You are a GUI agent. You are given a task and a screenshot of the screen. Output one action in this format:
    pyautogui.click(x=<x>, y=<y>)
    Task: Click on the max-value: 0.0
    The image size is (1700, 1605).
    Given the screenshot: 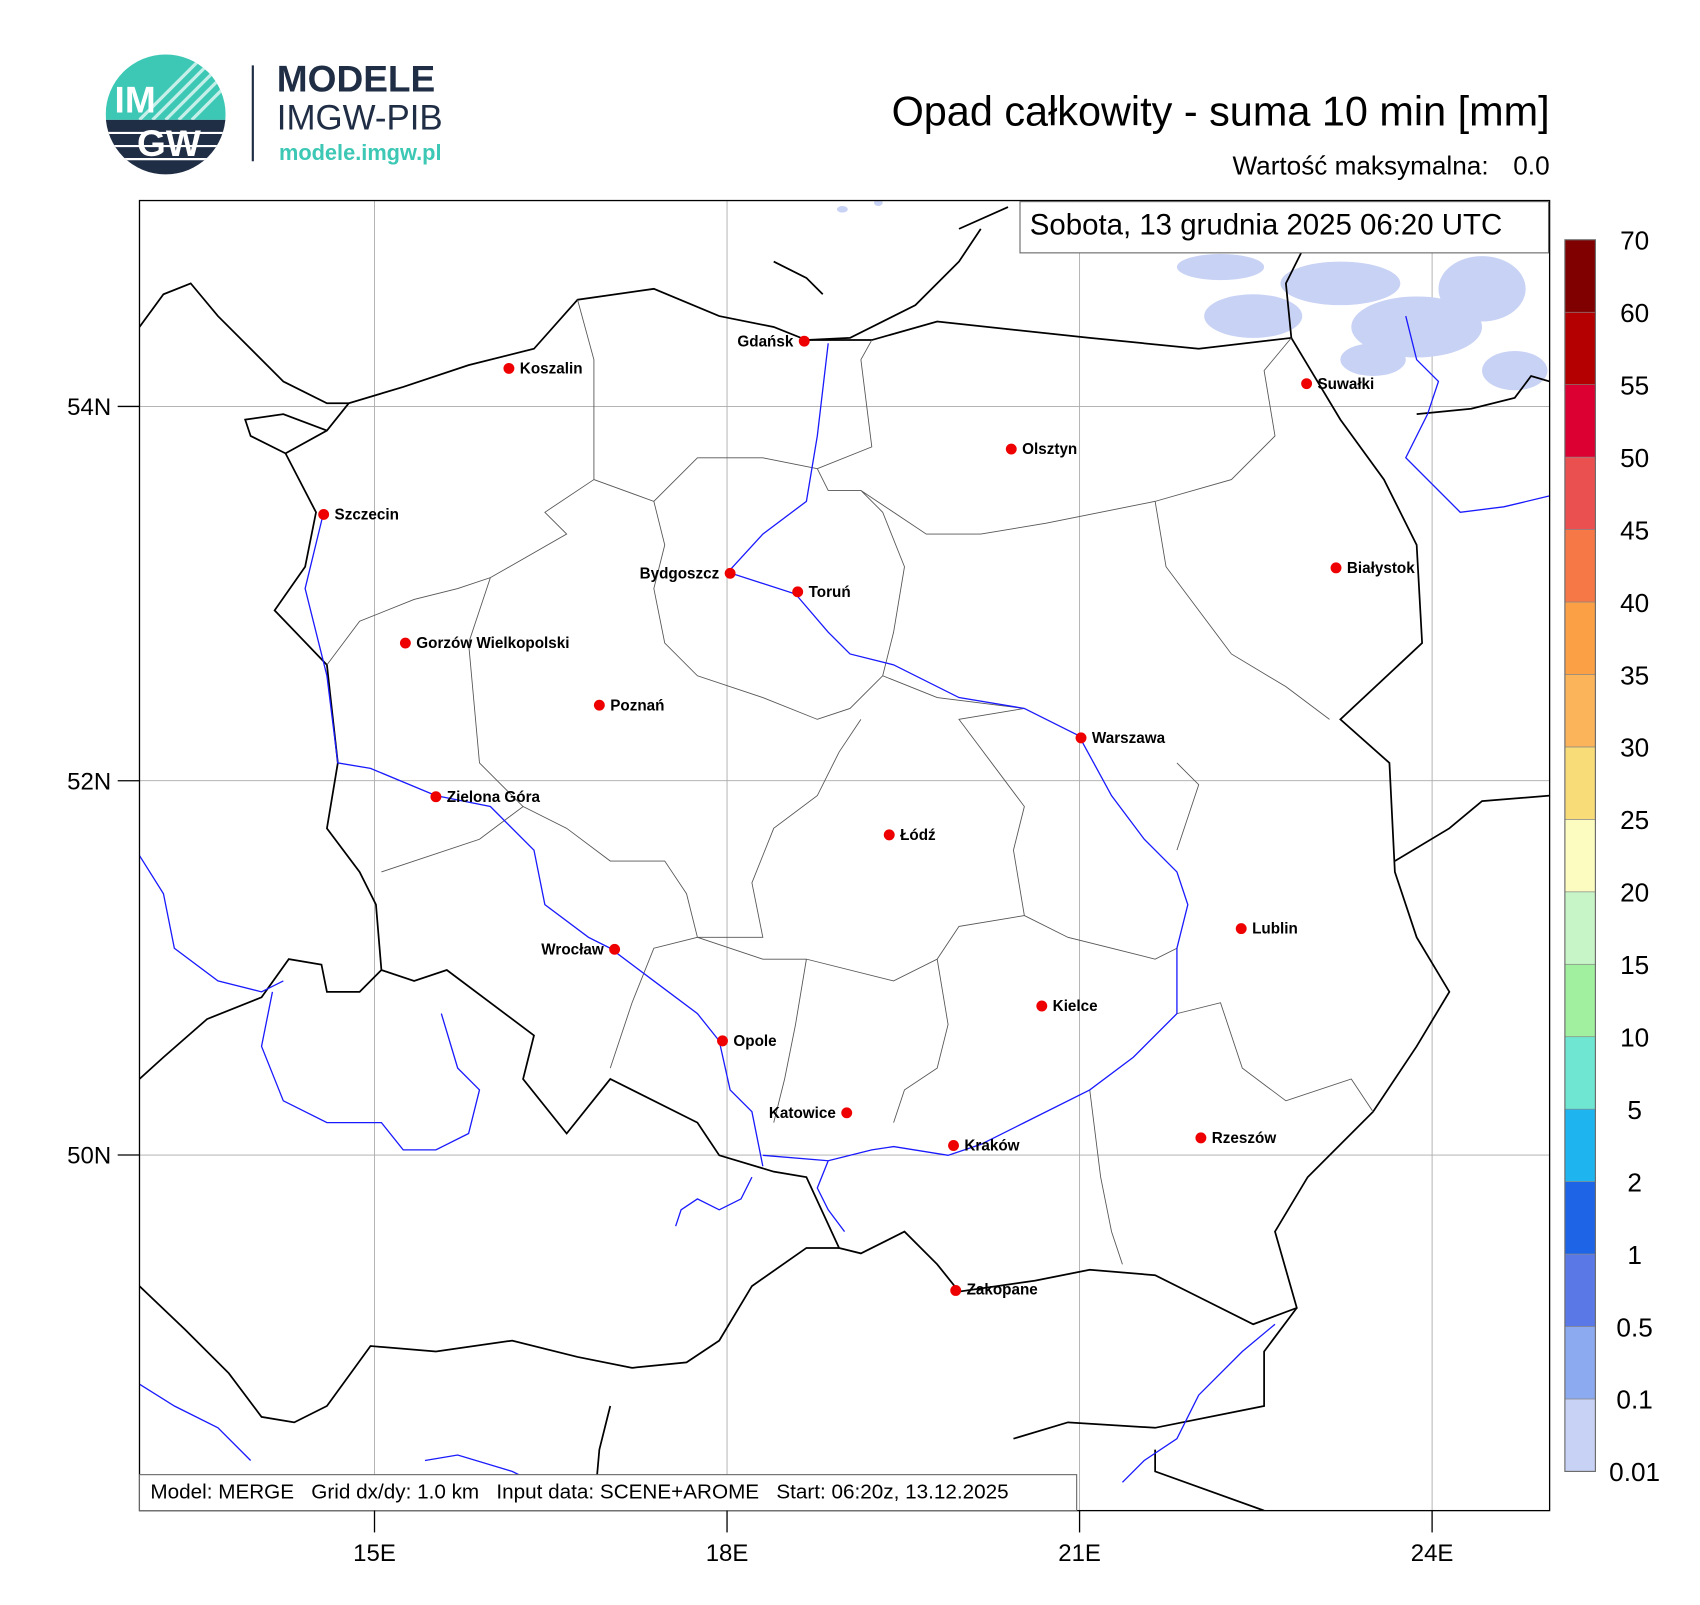 What is the action you would take?
    pyautogui.click(x=1531, y=165)
    